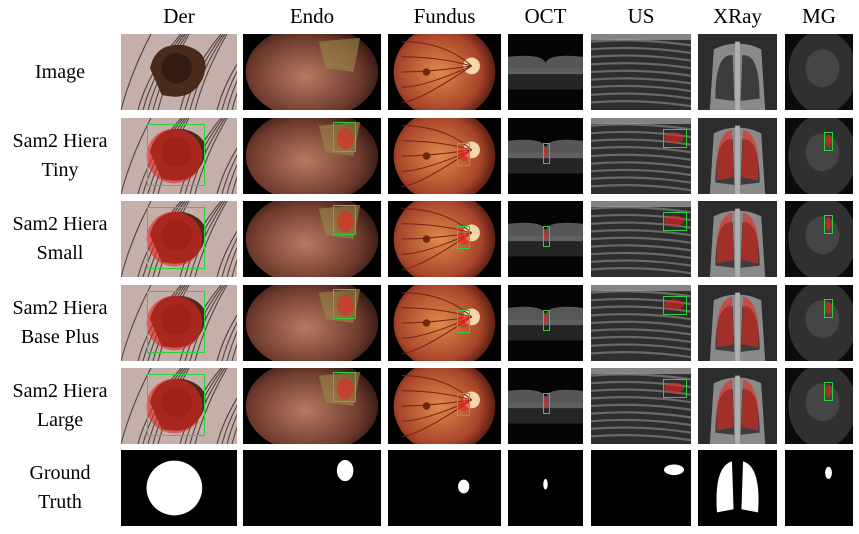 This screenshot has height=534, width=859. What do you see at coordinates (60, 488) in the screenshot?
I see `row-label-5: Ground Truth` at bounding box center [60, 488].